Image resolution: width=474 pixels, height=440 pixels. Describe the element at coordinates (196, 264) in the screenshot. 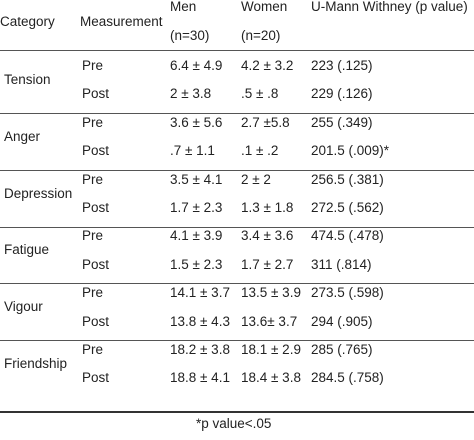

I see `men-cell: 1.5 ± 2.3` at that location.